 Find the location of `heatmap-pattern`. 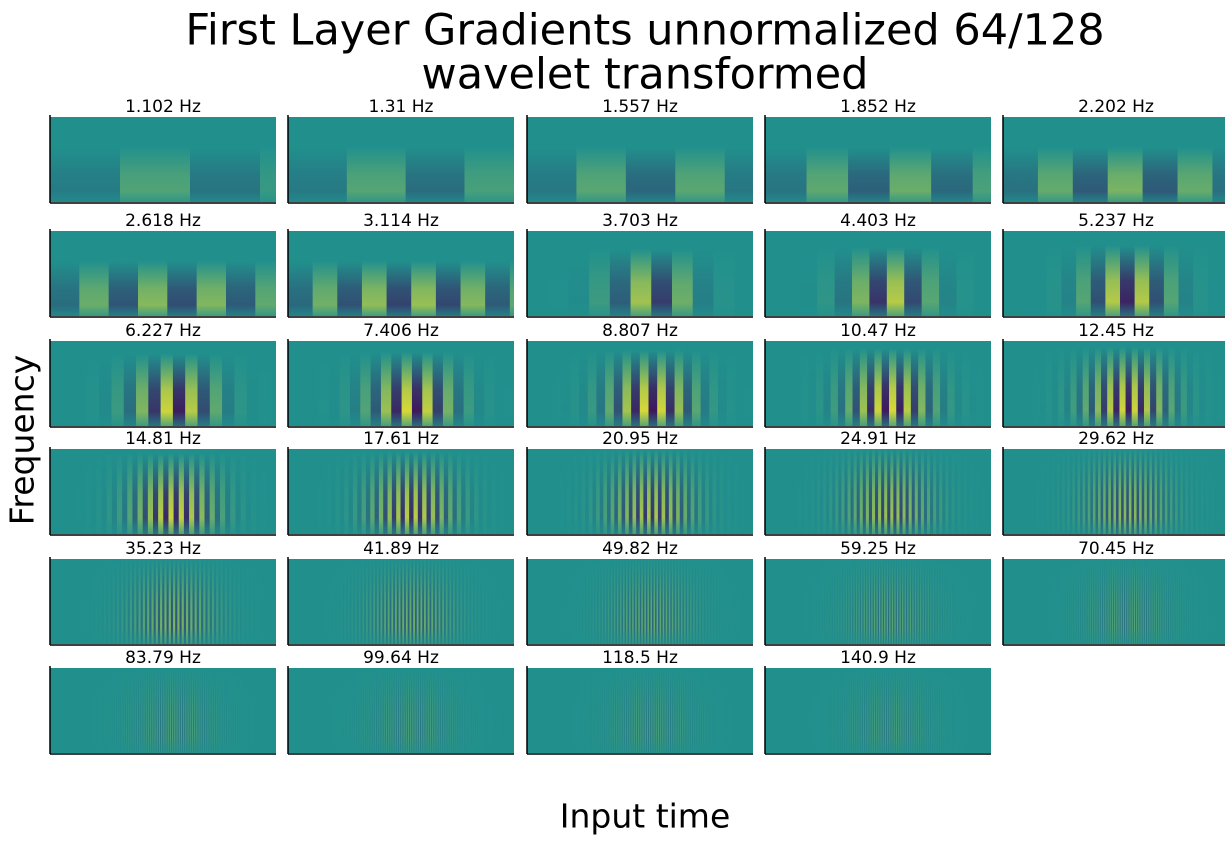

heatmap-pattern is located at coordinates (884, 601).